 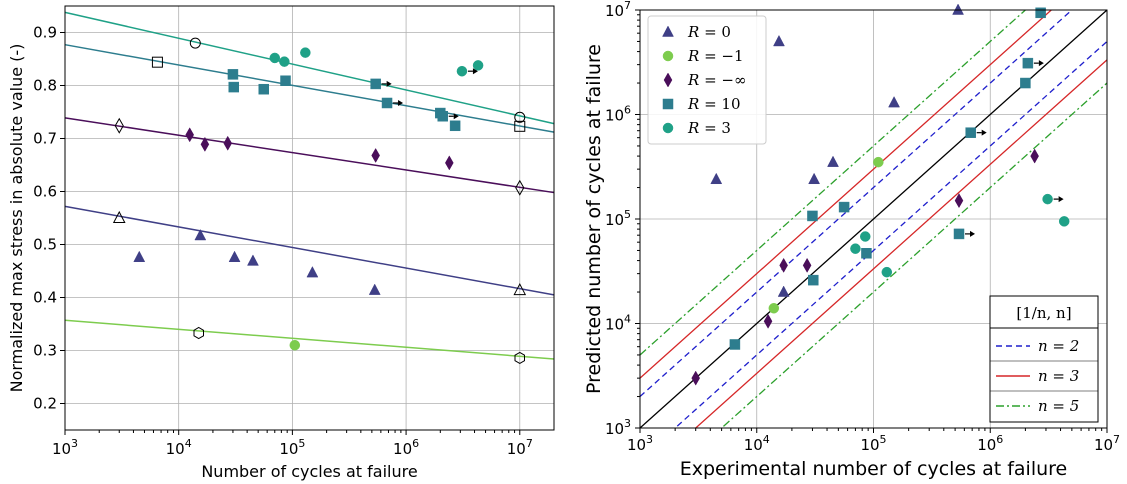 I want to click on band-legend-label: n = 2, so click(x=1058, y=346).